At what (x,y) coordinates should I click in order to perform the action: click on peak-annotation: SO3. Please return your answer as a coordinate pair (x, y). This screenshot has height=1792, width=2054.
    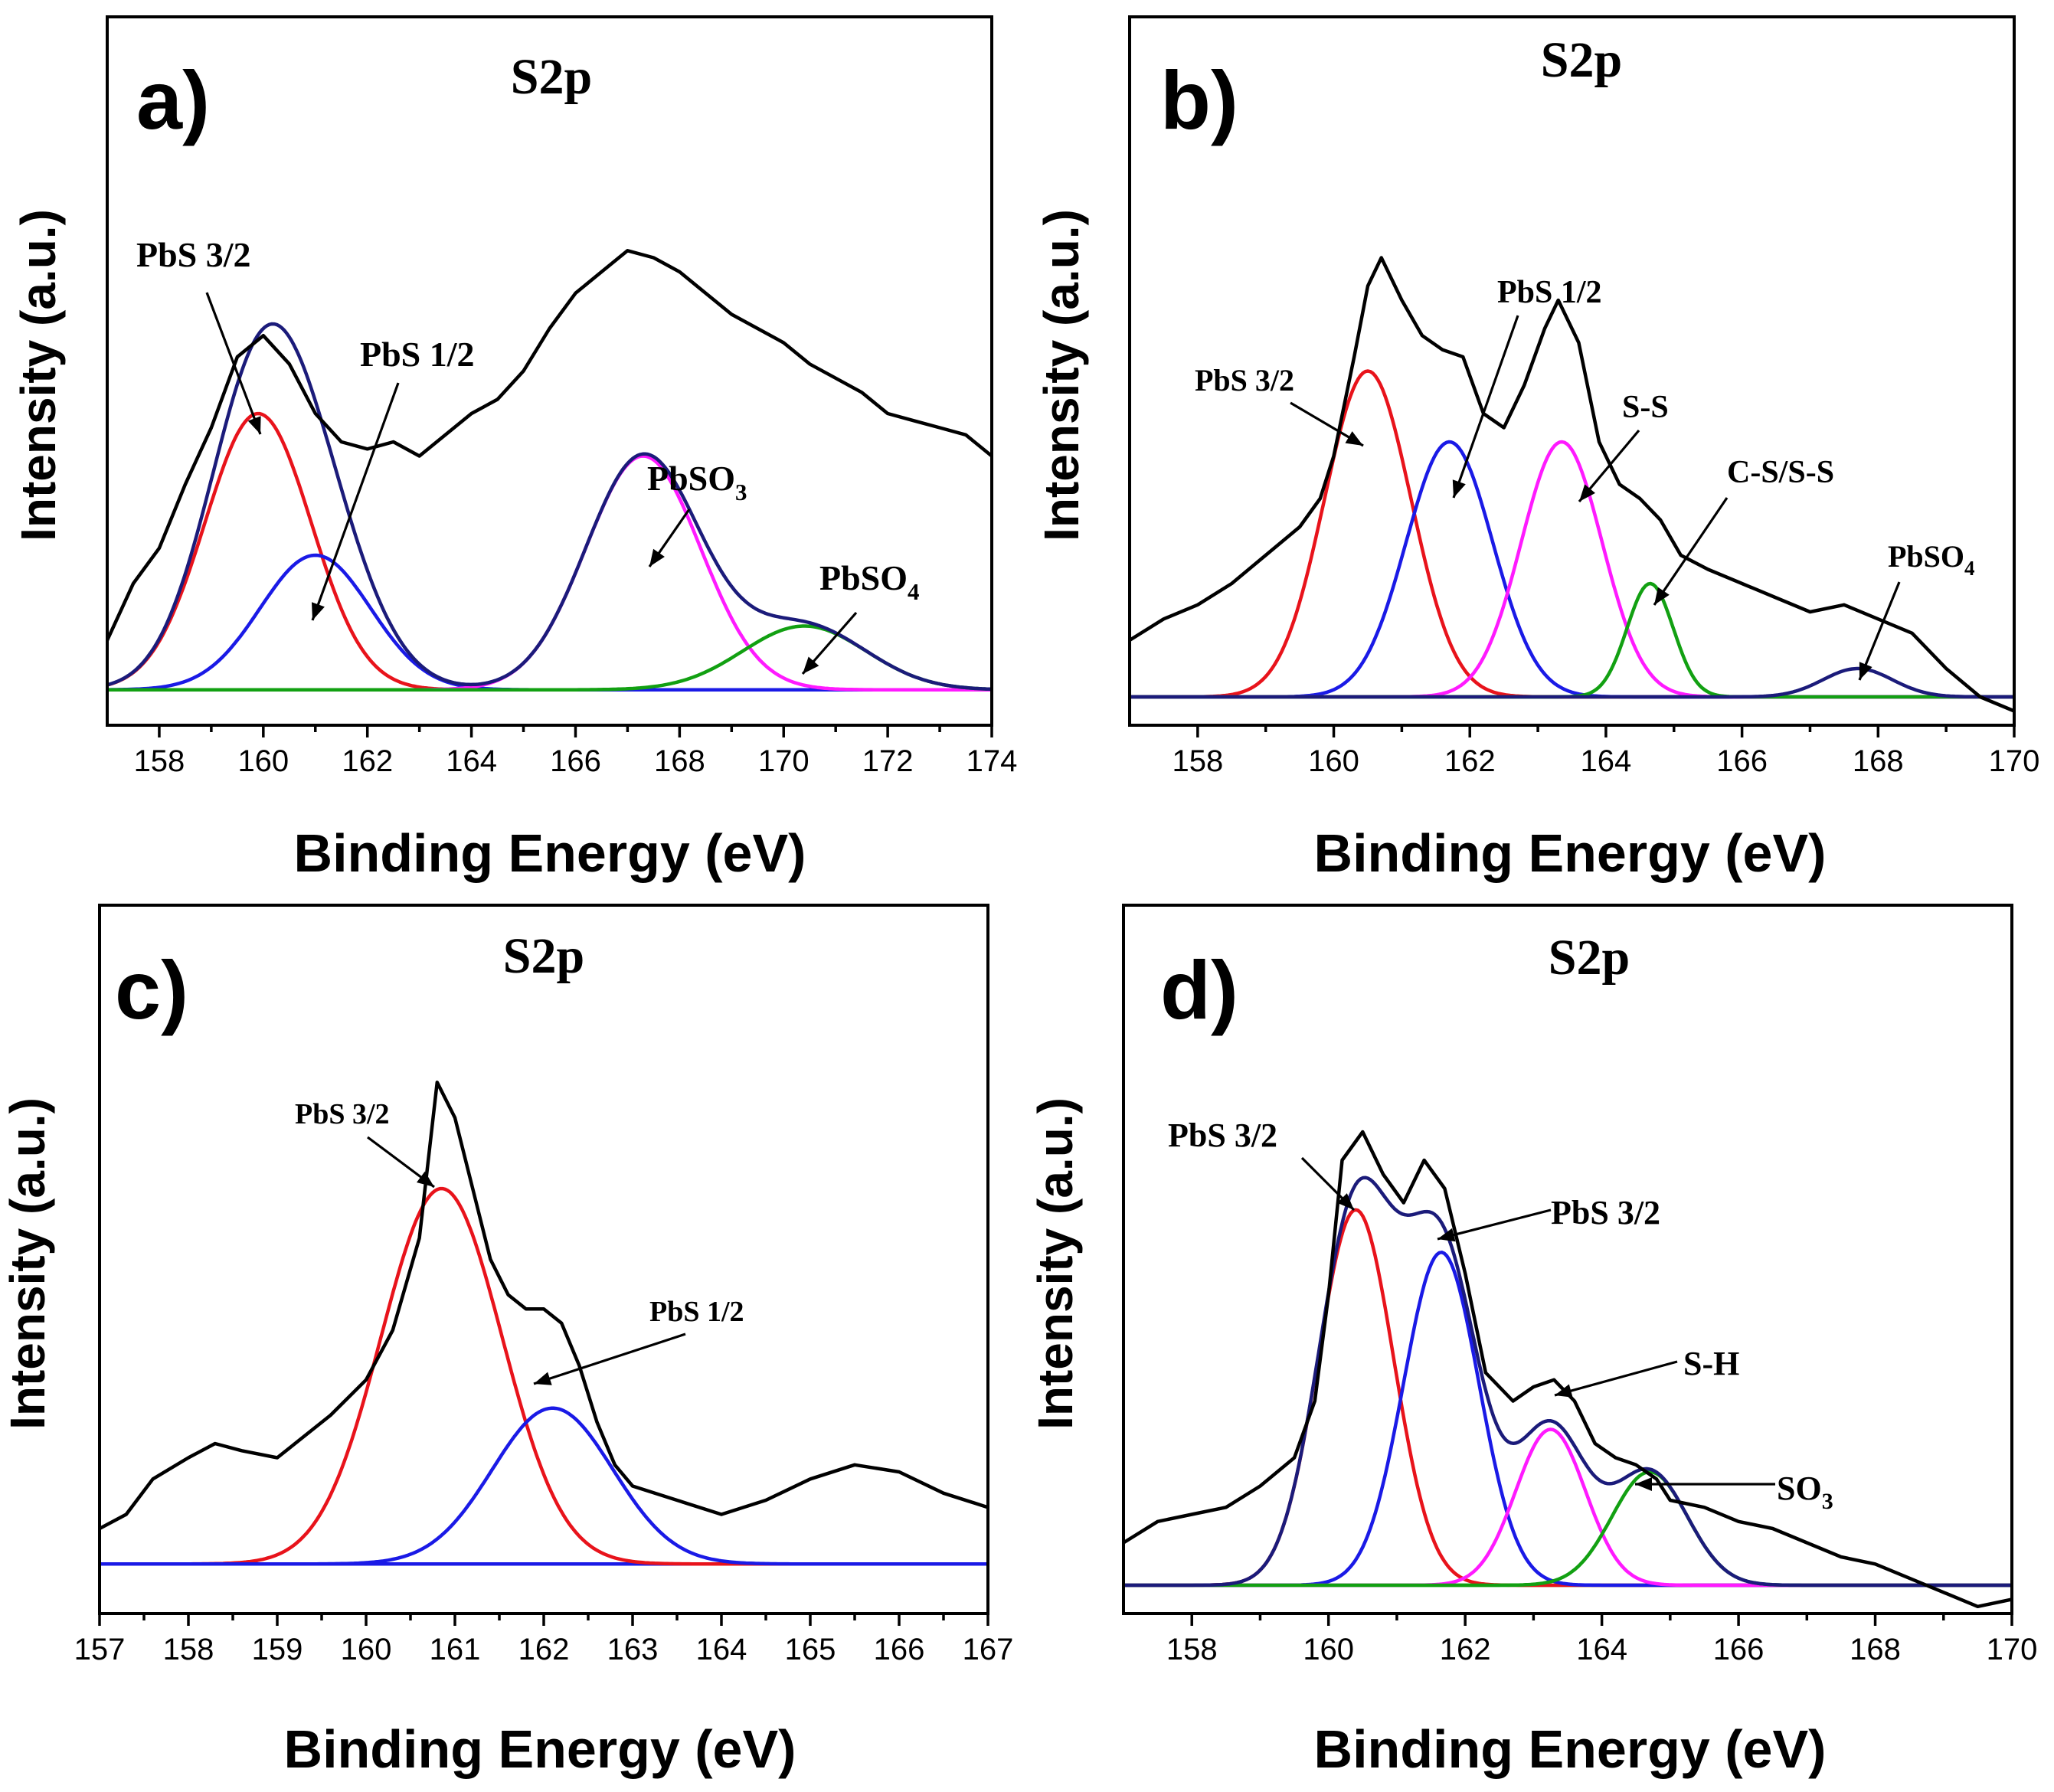
    Looking at the image, I should click on (1805, 1492).